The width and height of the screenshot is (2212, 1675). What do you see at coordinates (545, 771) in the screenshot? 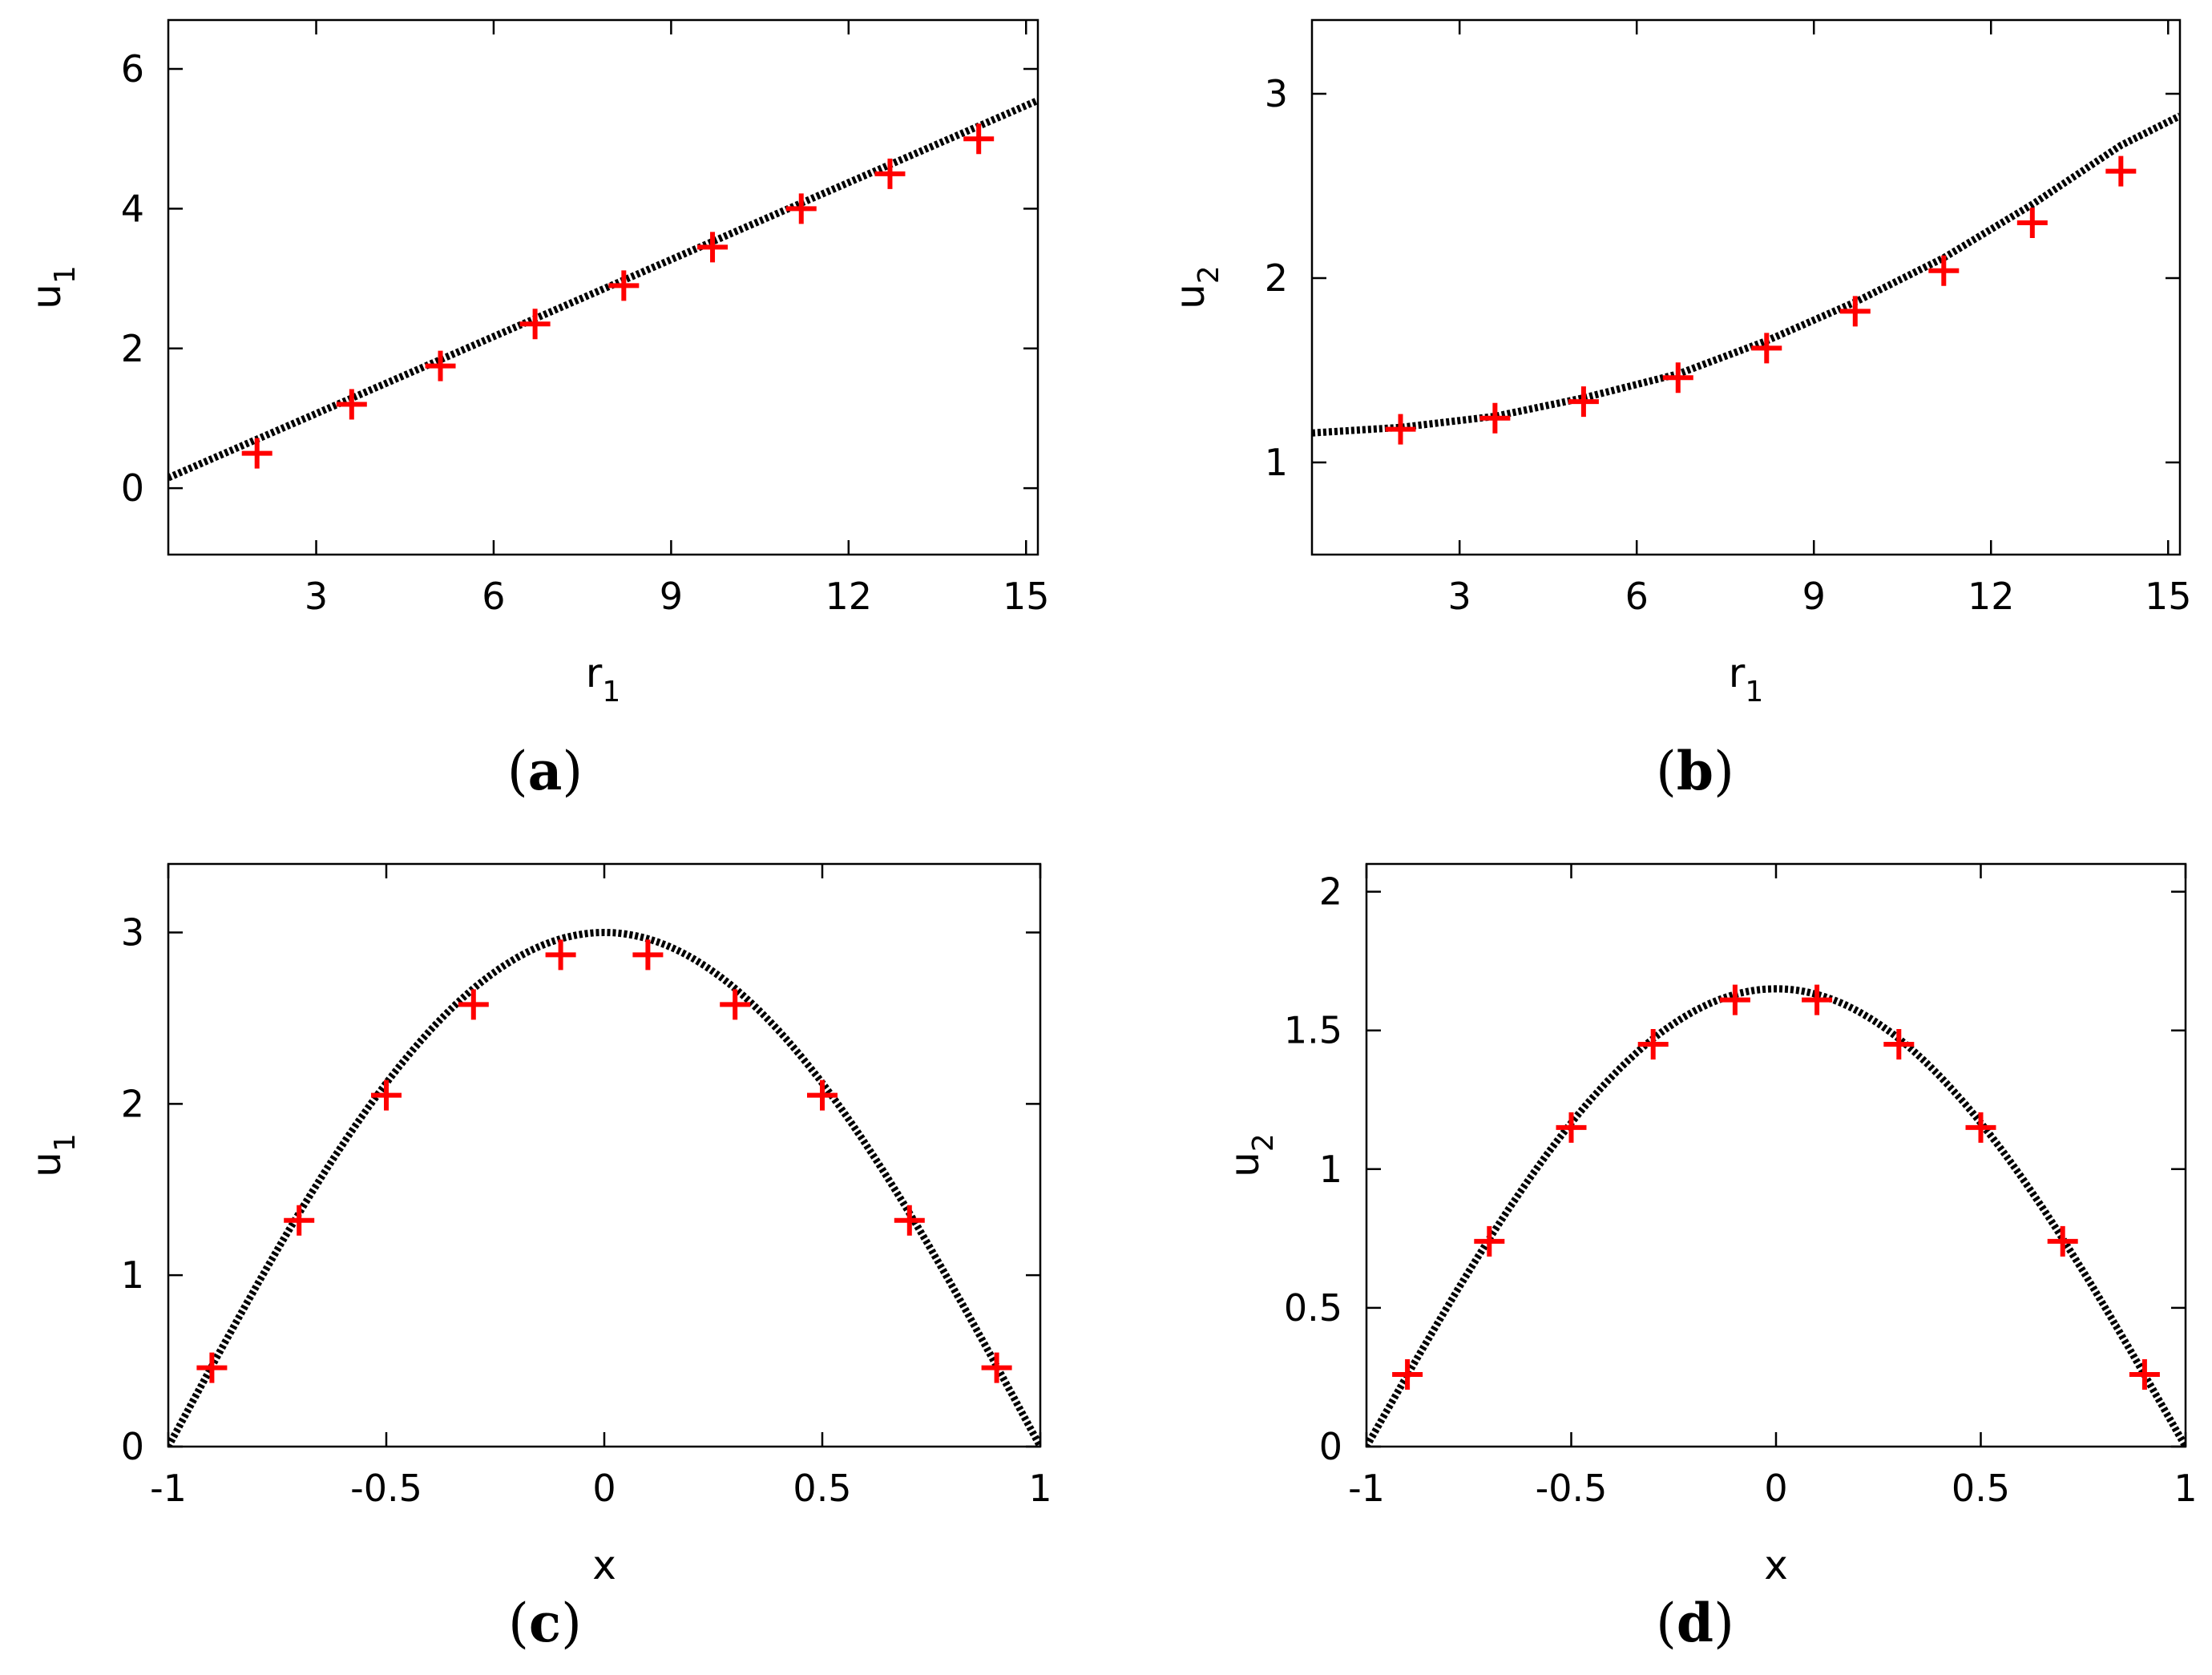
I see `panel-caption: (a)` at bounding box center [545, 771].